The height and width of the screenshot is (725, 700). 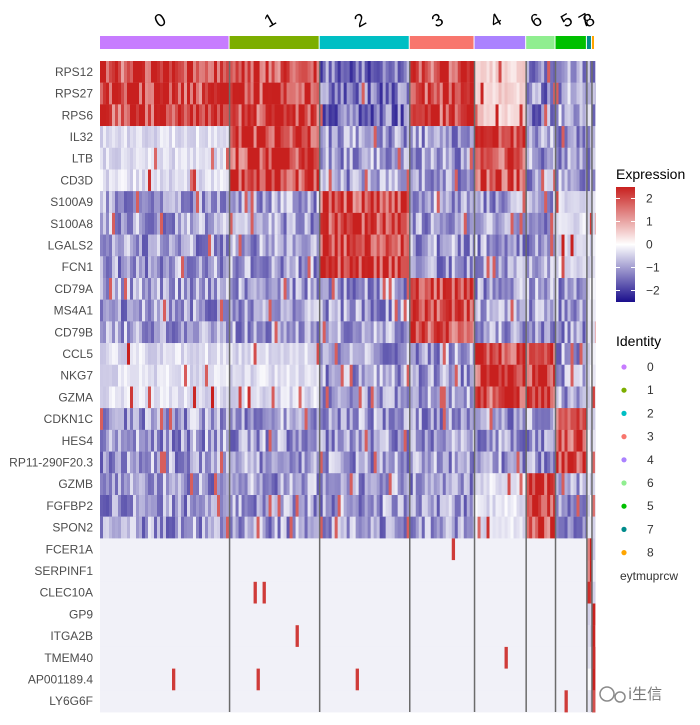 I want to click on heatmap-cell-block, so click(x=571, y=549).